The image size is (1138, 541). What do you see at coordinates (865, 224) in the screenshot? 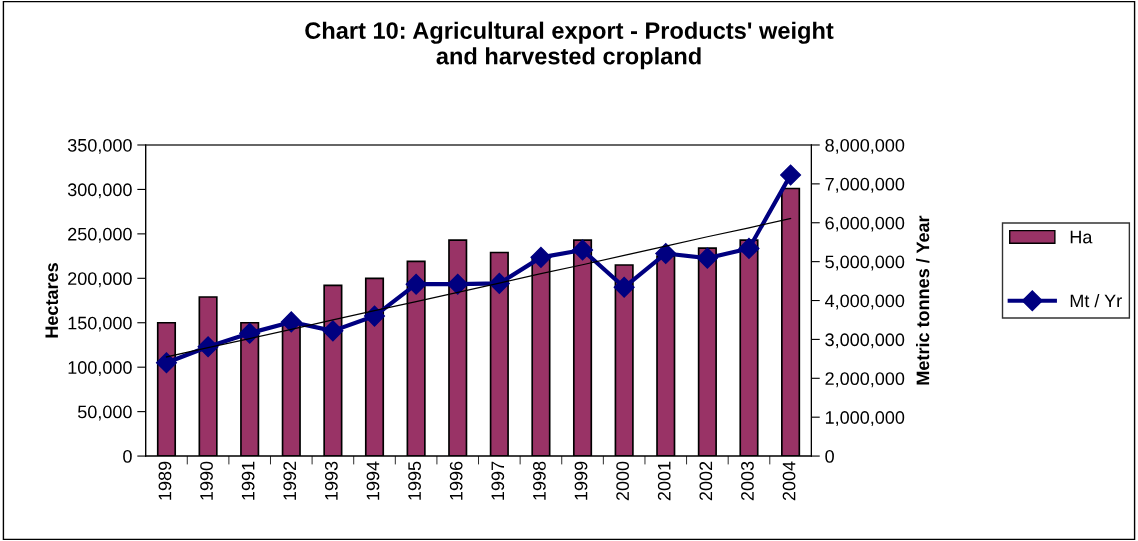
I see `y2-tick-label: 6,000,000` at bounding box center [865, 224].